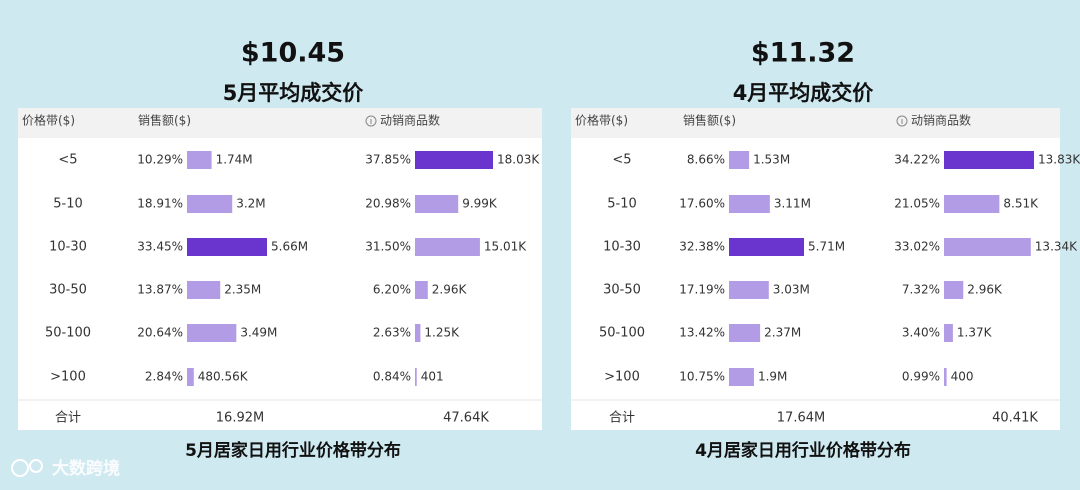 This screenshot has height=490, width=1080. What do you see at coordinates (791, 290) in the screenshot?
I see `sales-value: 3.03M` at bounding box center [791, 290].